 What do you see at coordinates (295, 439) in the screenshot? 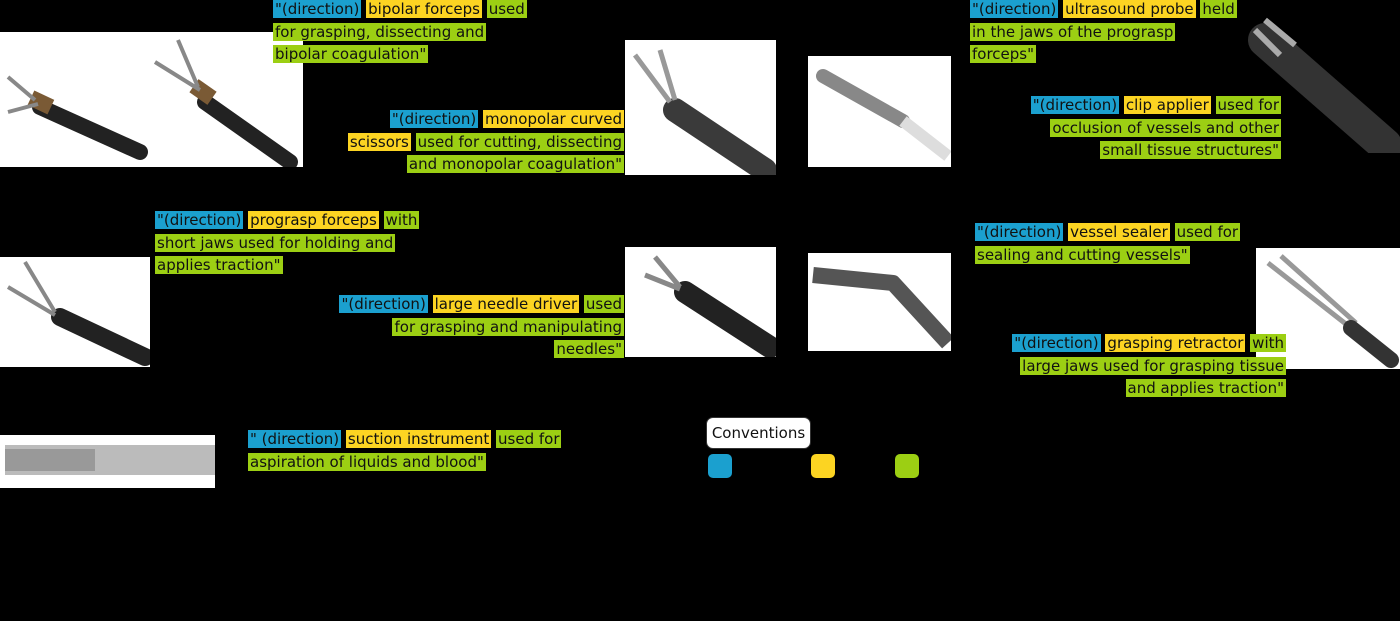
I see `direction-text: " (direction)` at bounding box center [295, 439].